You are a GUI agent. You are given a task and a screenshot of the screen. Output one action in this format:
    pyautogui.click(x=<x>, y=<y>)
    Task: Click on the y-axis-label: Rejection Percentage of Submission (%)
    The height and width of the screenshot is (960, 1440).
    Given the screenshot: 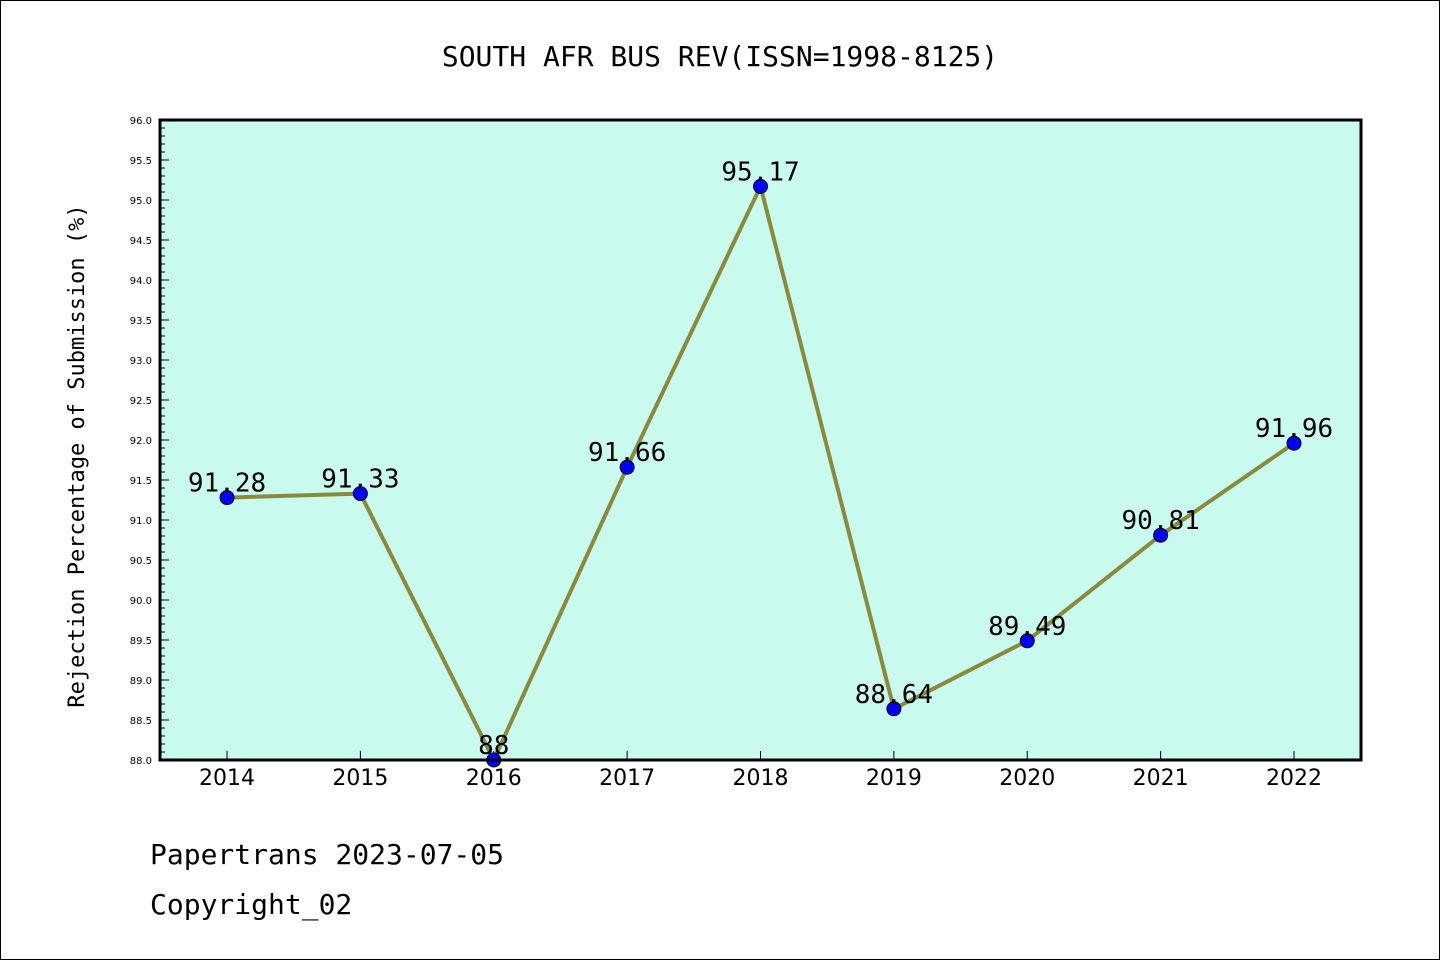 What is the action you would take?
    pyautogui.click(x=77, y=455)
    